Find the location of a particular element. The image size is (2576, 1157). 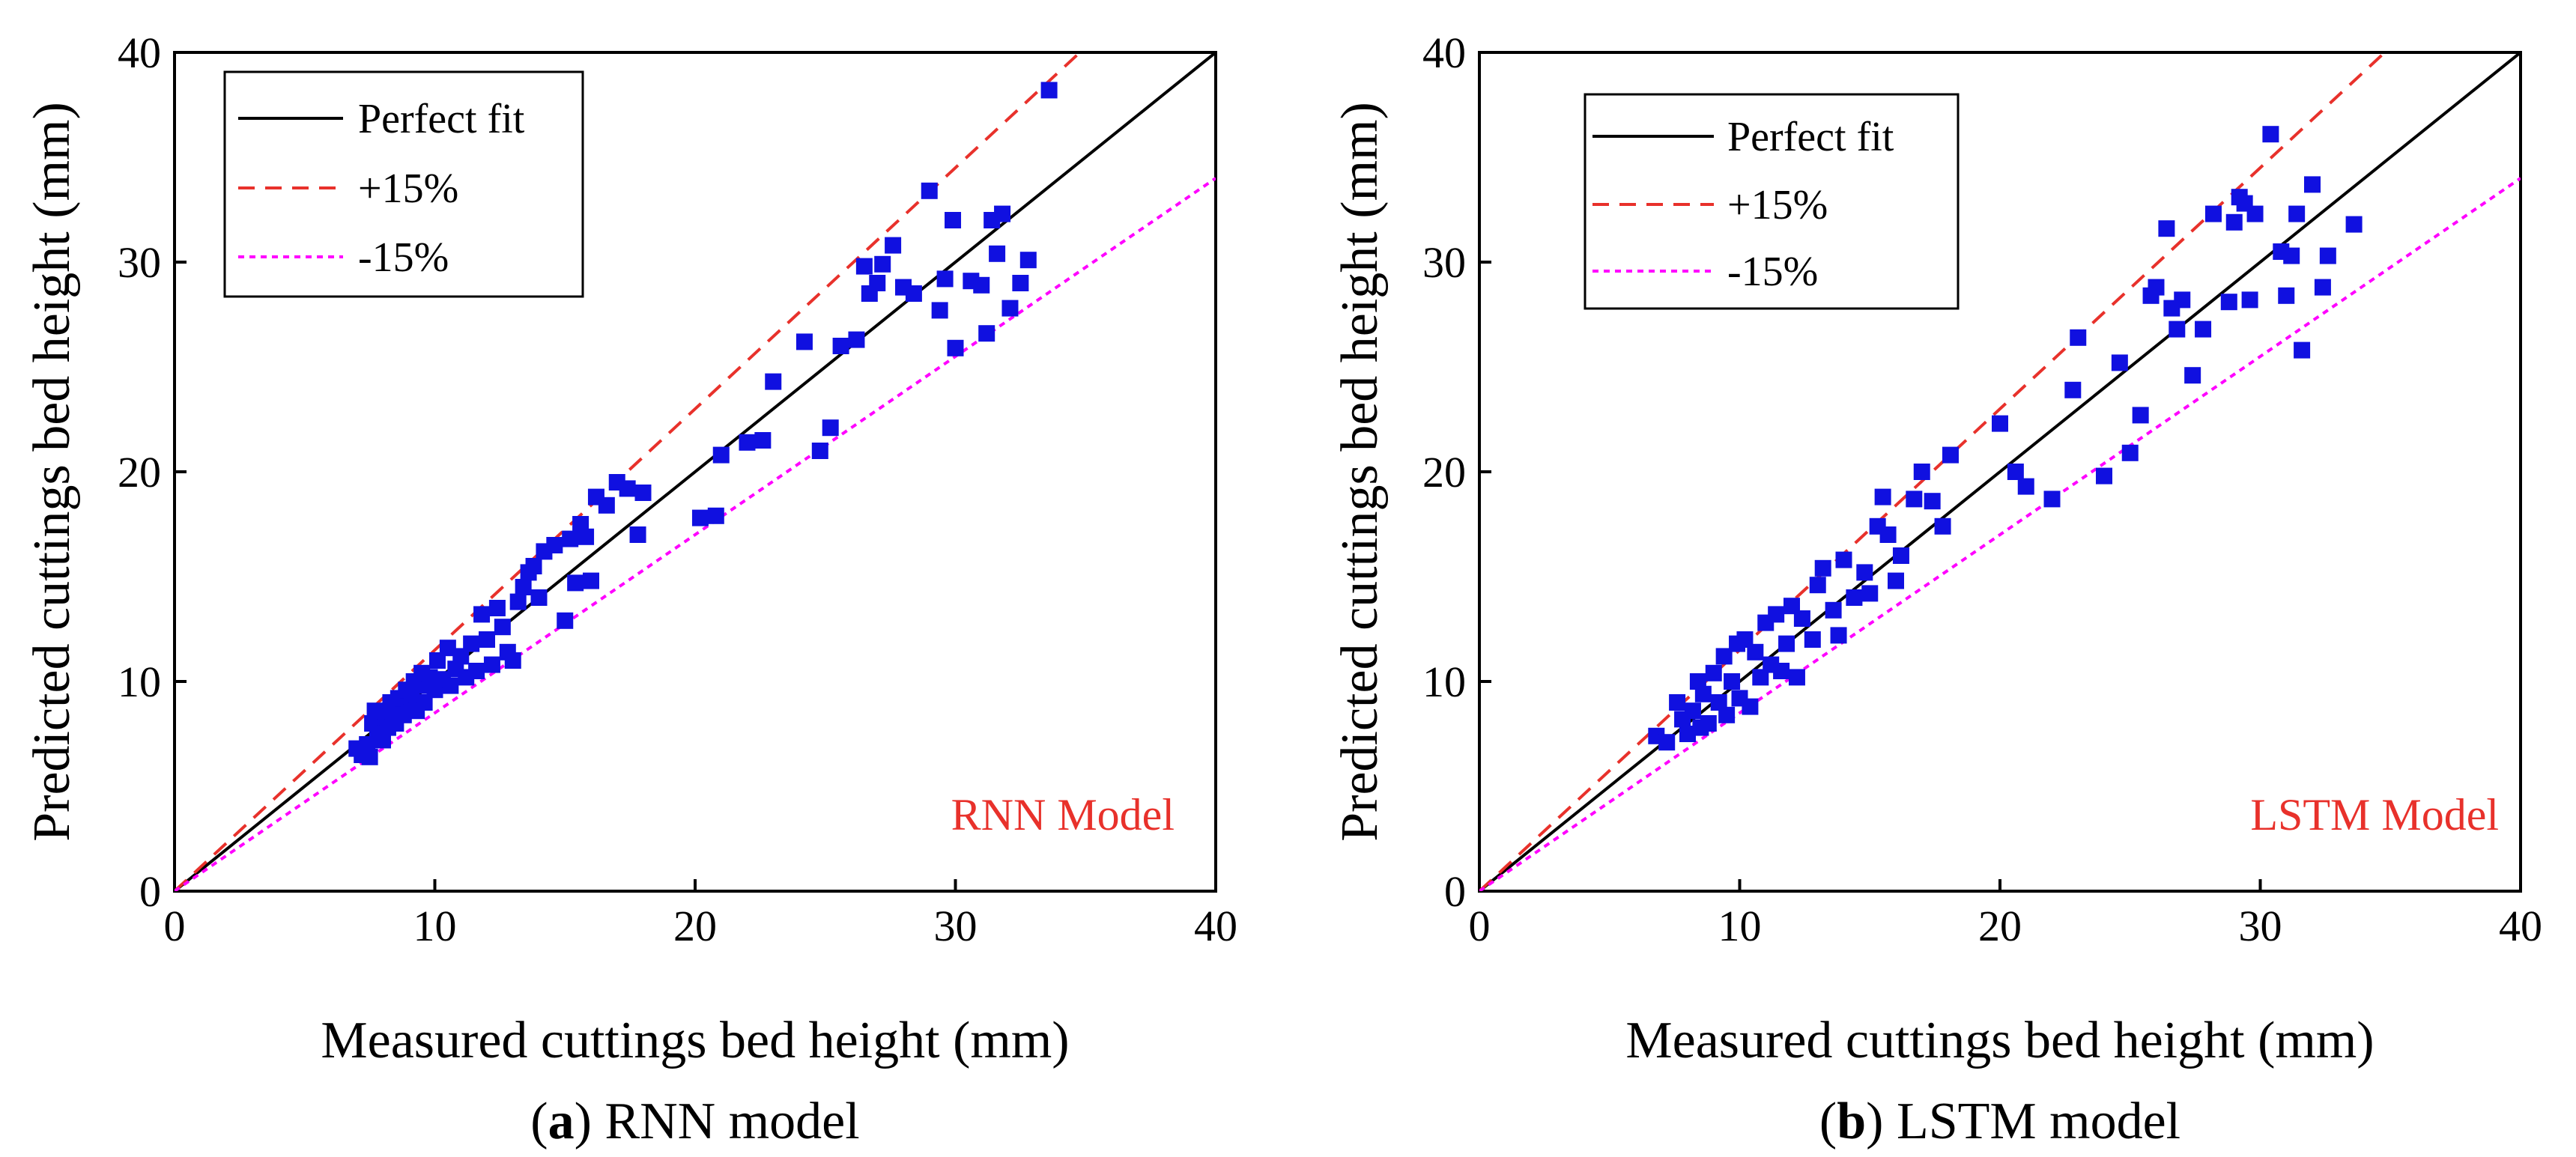

x-tick-labels: 0 10 20 30 40 is located at coordinates (701, 926).